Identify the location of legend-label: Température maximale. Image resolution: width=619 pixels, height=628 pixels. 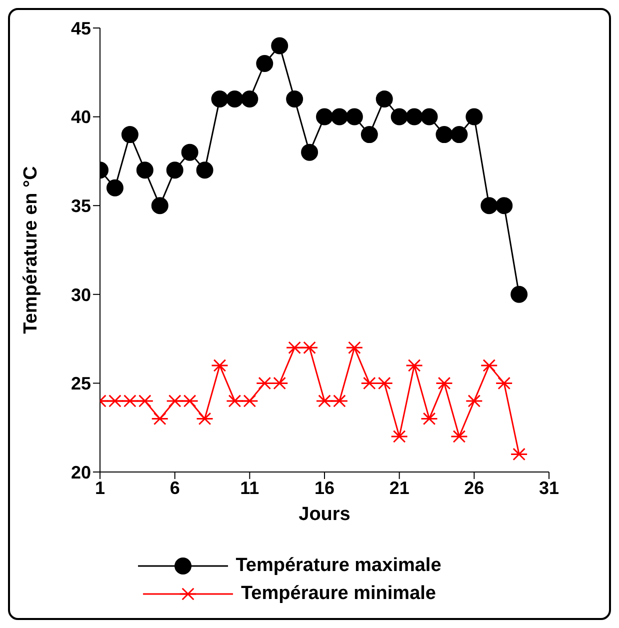
(339, 566).